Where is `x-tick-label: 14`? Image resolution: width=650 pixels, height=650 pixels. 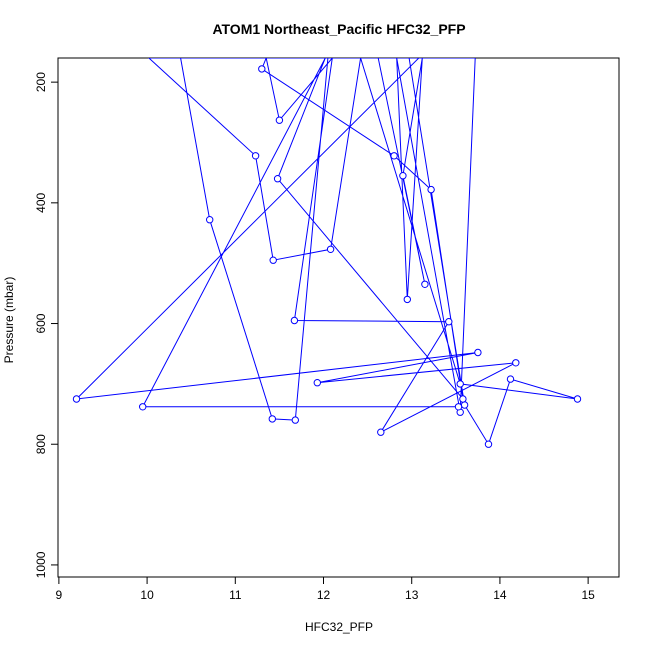
x-tick-label: 14 is located at coordinates (500, 595).